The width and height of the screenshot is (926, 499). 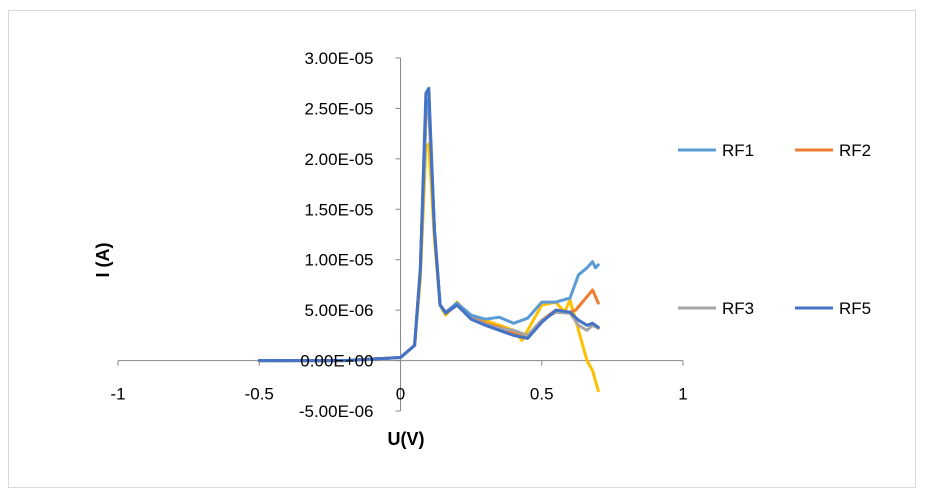 I want to click on x-axis-title: U(V), so click(x=406, y=439).